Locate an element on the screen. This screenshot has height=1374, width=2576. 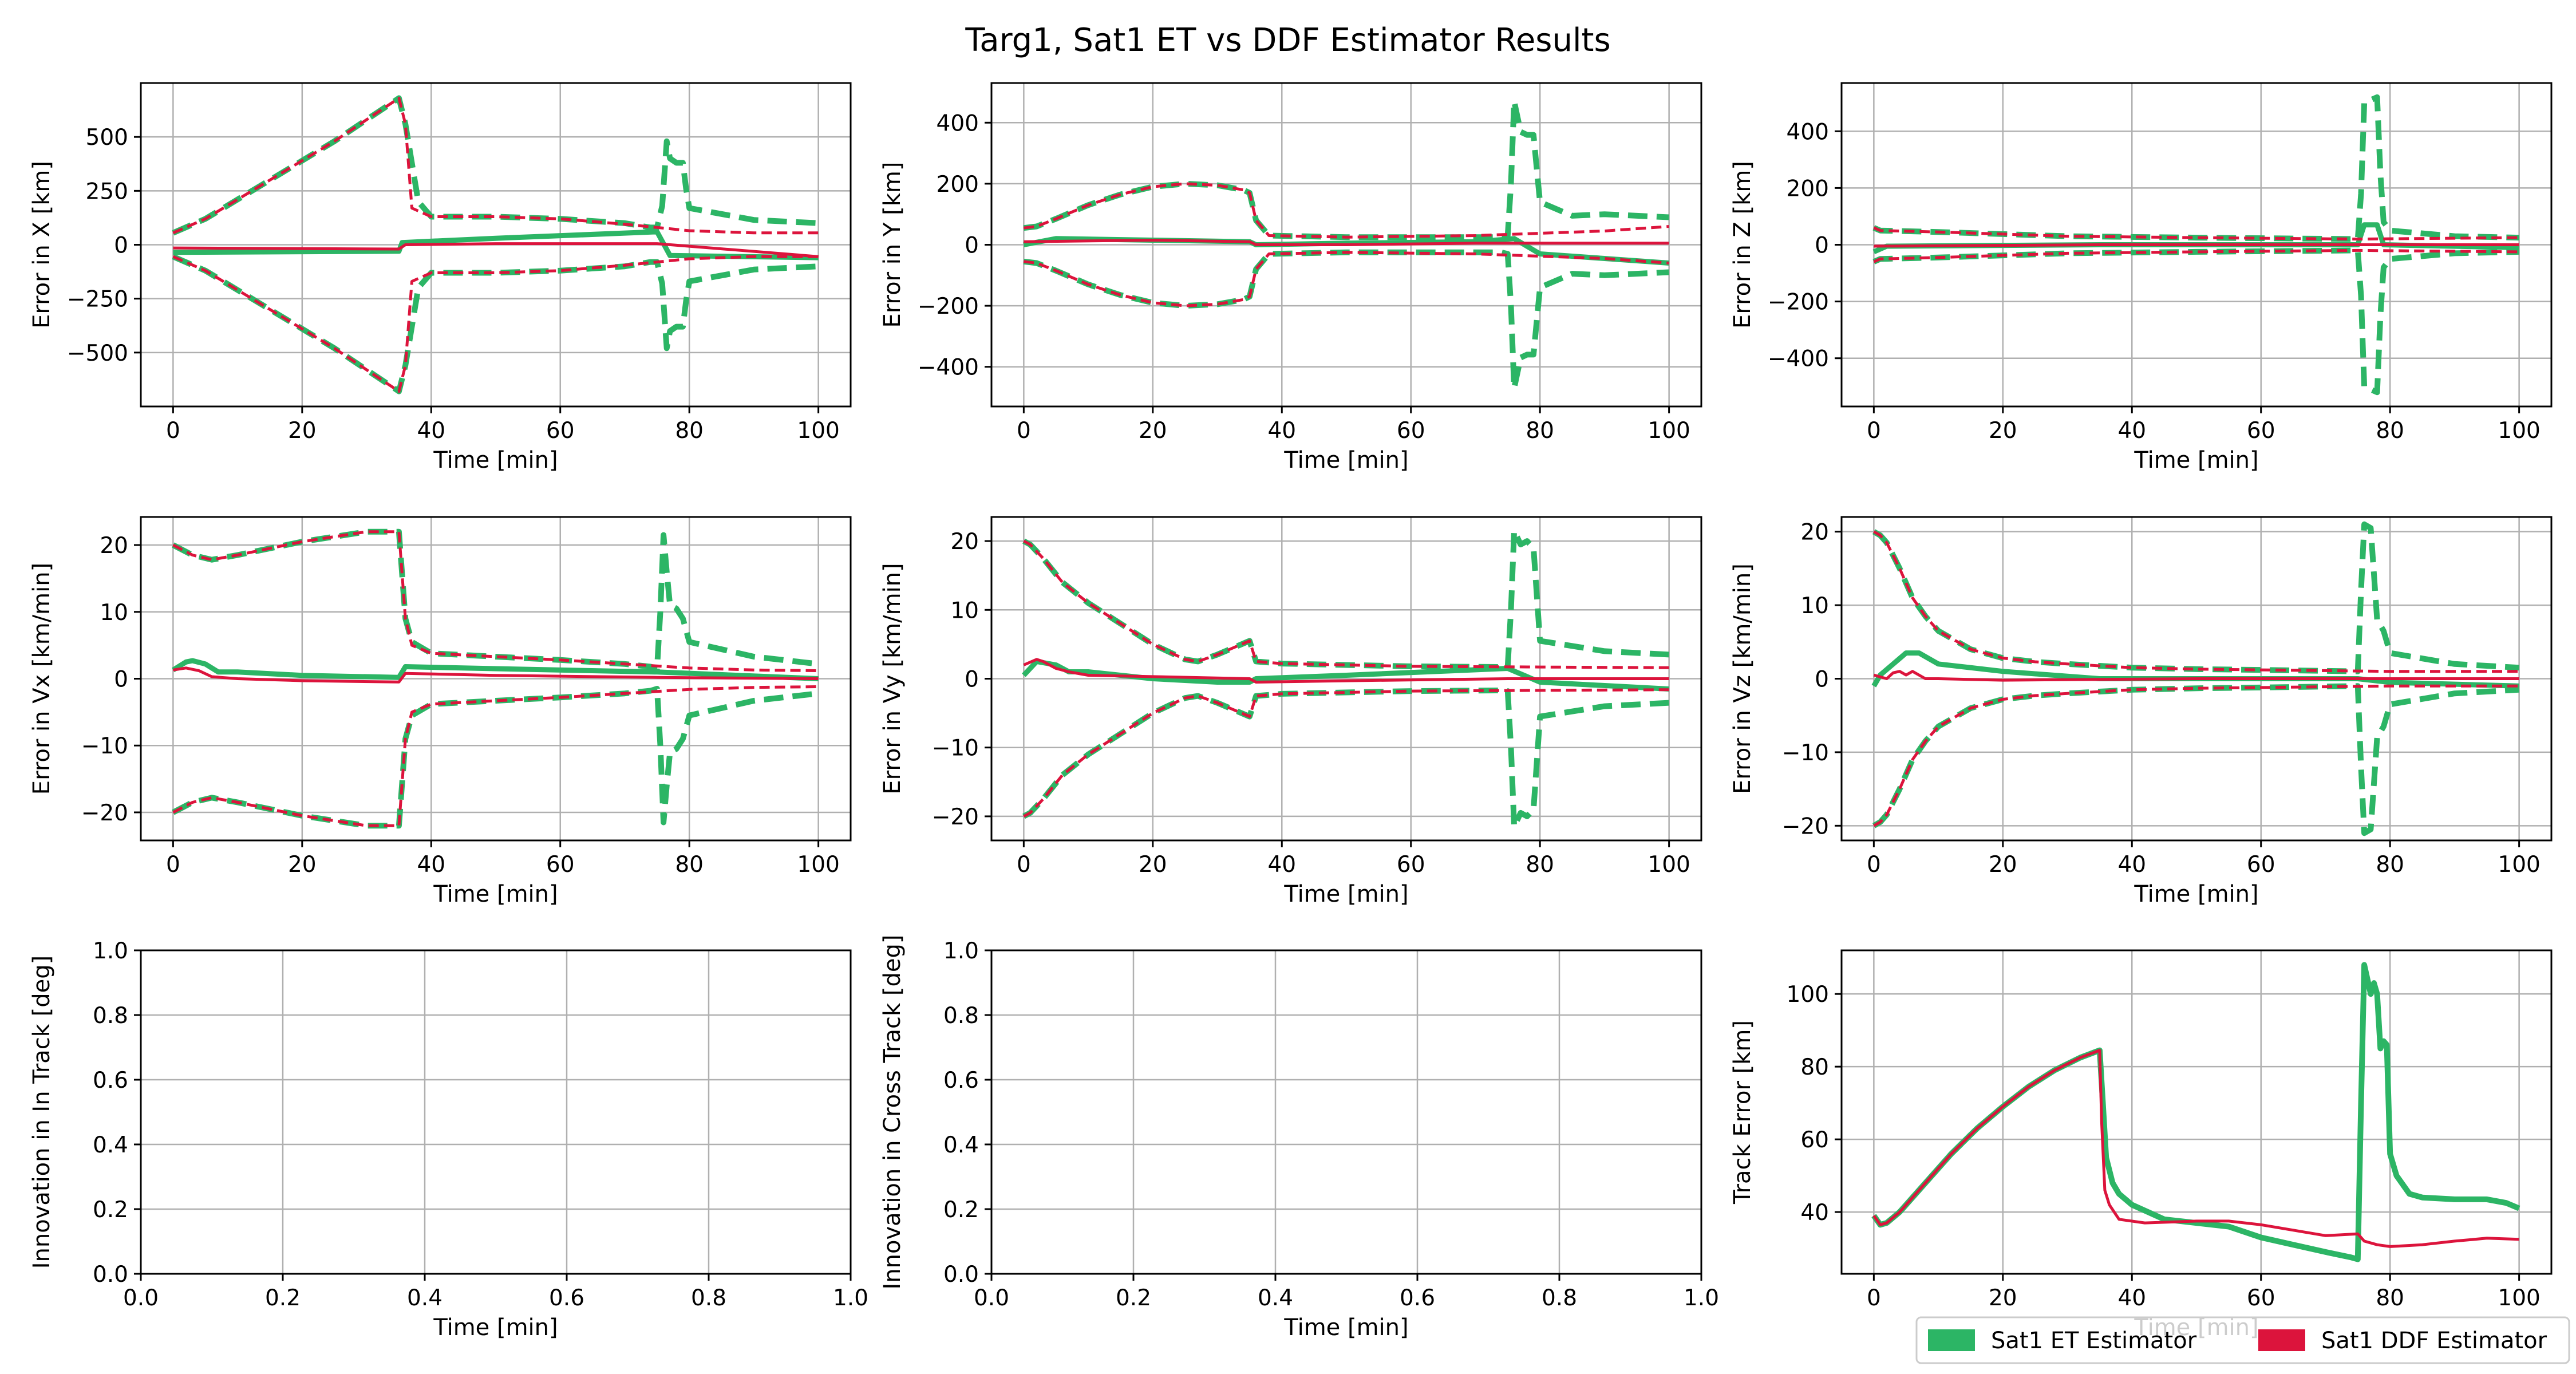
y-axis-label: Error in Y [km] is located at coordinates (892, 245).